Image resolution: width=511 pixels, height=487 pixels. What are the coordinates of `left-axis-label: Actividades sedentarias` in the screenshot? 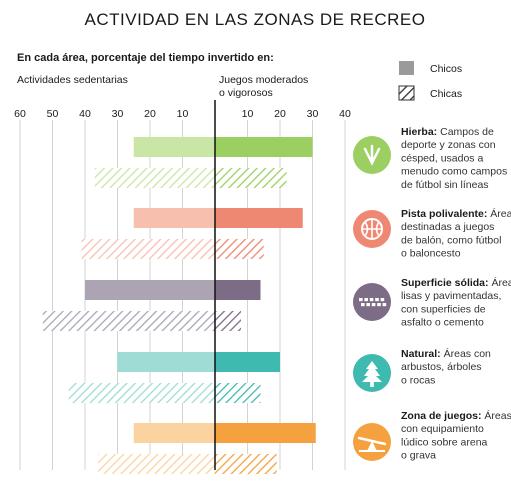 It's located at (72, 80).